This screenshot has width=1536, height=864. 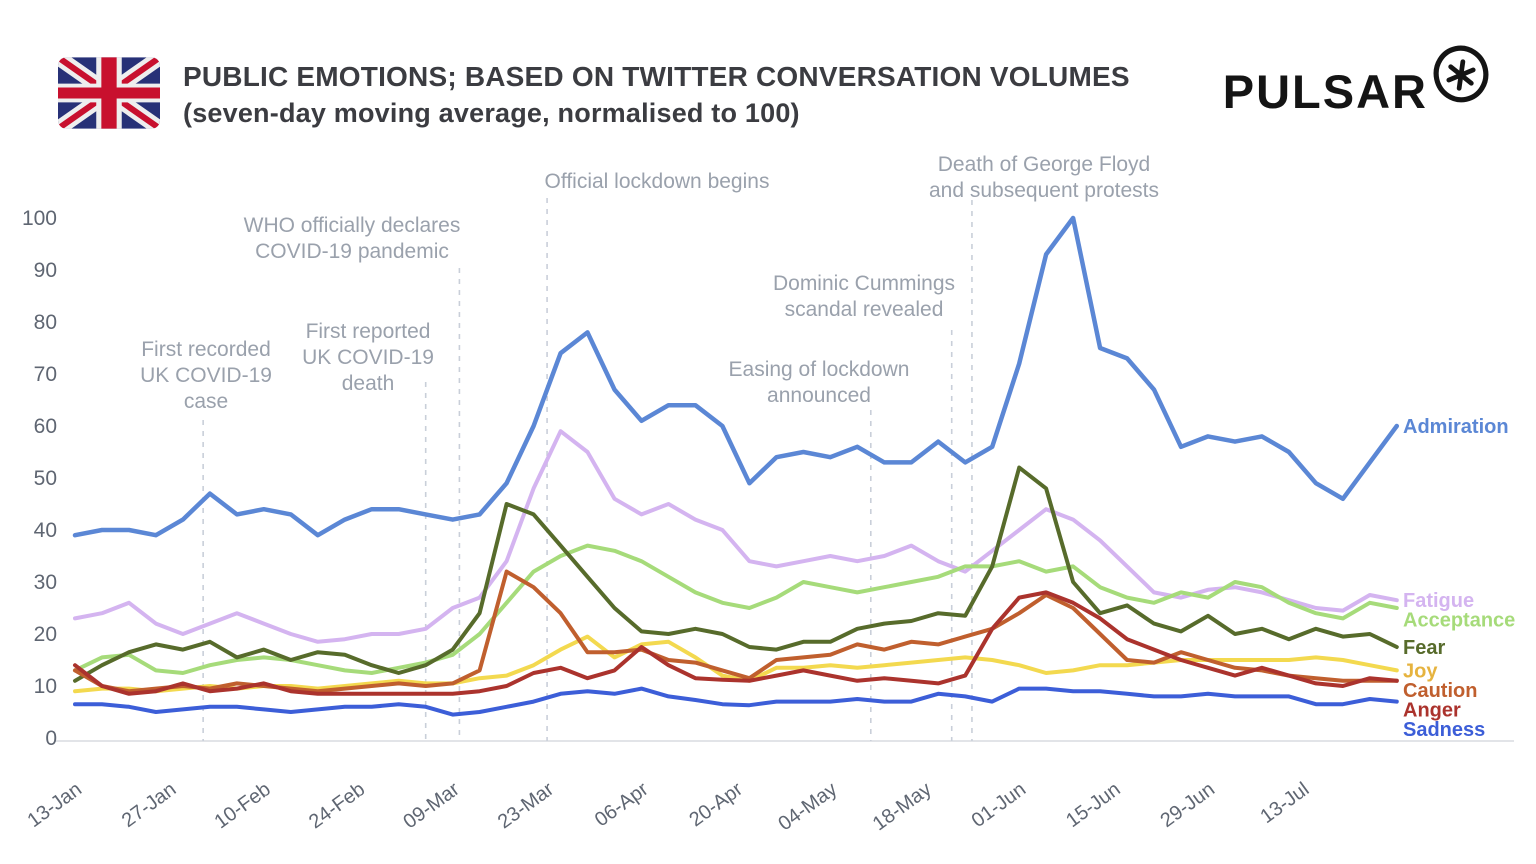 What do you see at coordinates (807, 806) in the screenshot?
I see `x-axis-label: 04-May` at bounding box center [807, 806].